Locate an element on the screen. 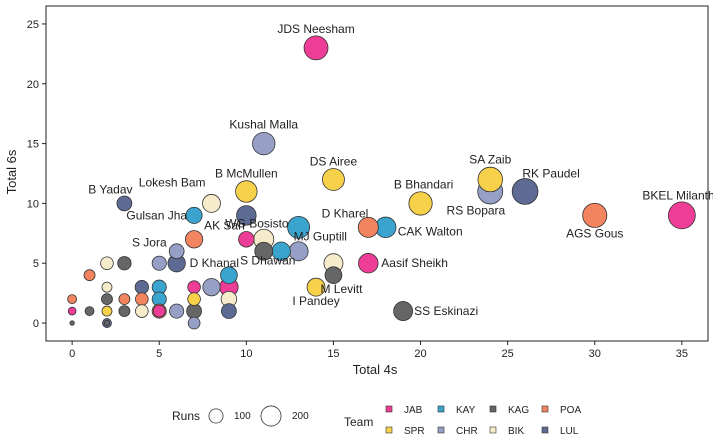 Image resolution: width=713 pixels, height=445 pixels. x-tick-label: 0 is located at coordinates (72, 354).